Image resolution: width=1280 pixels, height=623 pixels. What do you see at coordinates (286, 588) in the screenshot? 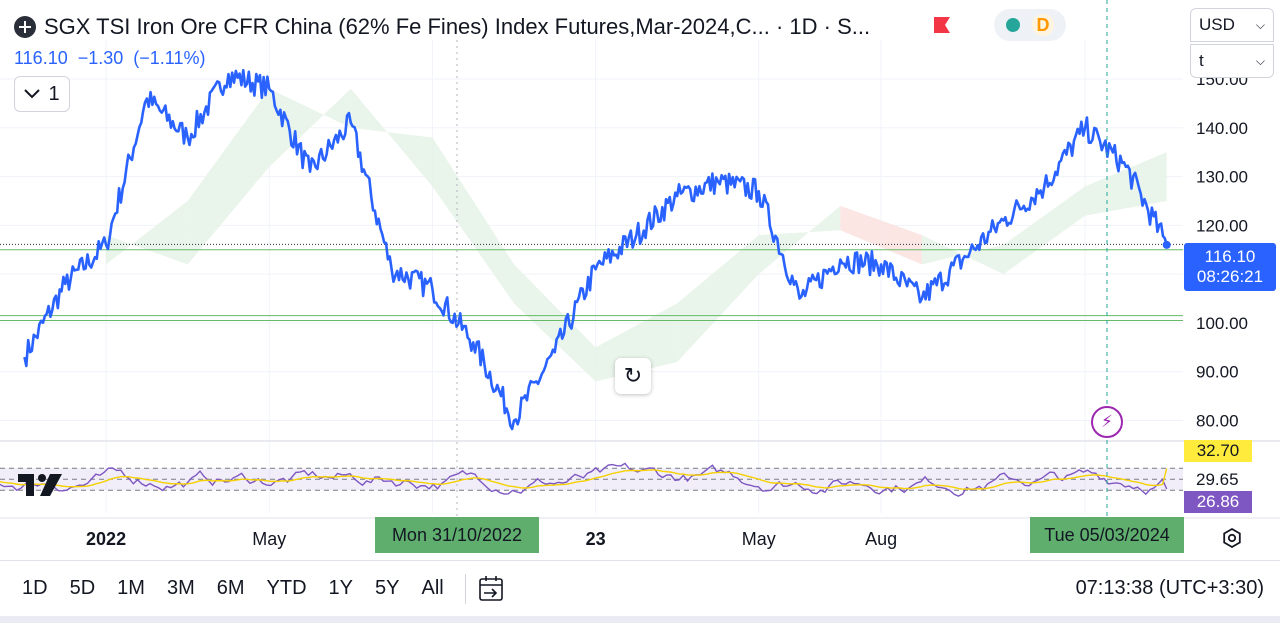
I see `range-ytd-button: YTD` at bounding box center [286, 588].